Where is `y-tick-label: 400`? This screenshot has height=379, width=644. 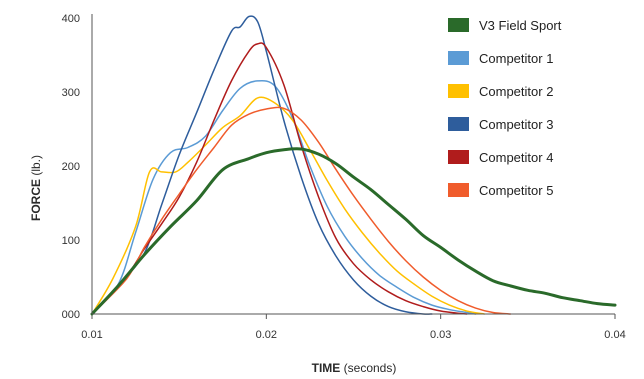
y-tick-label: 400 is located at coordinates (71, 19).